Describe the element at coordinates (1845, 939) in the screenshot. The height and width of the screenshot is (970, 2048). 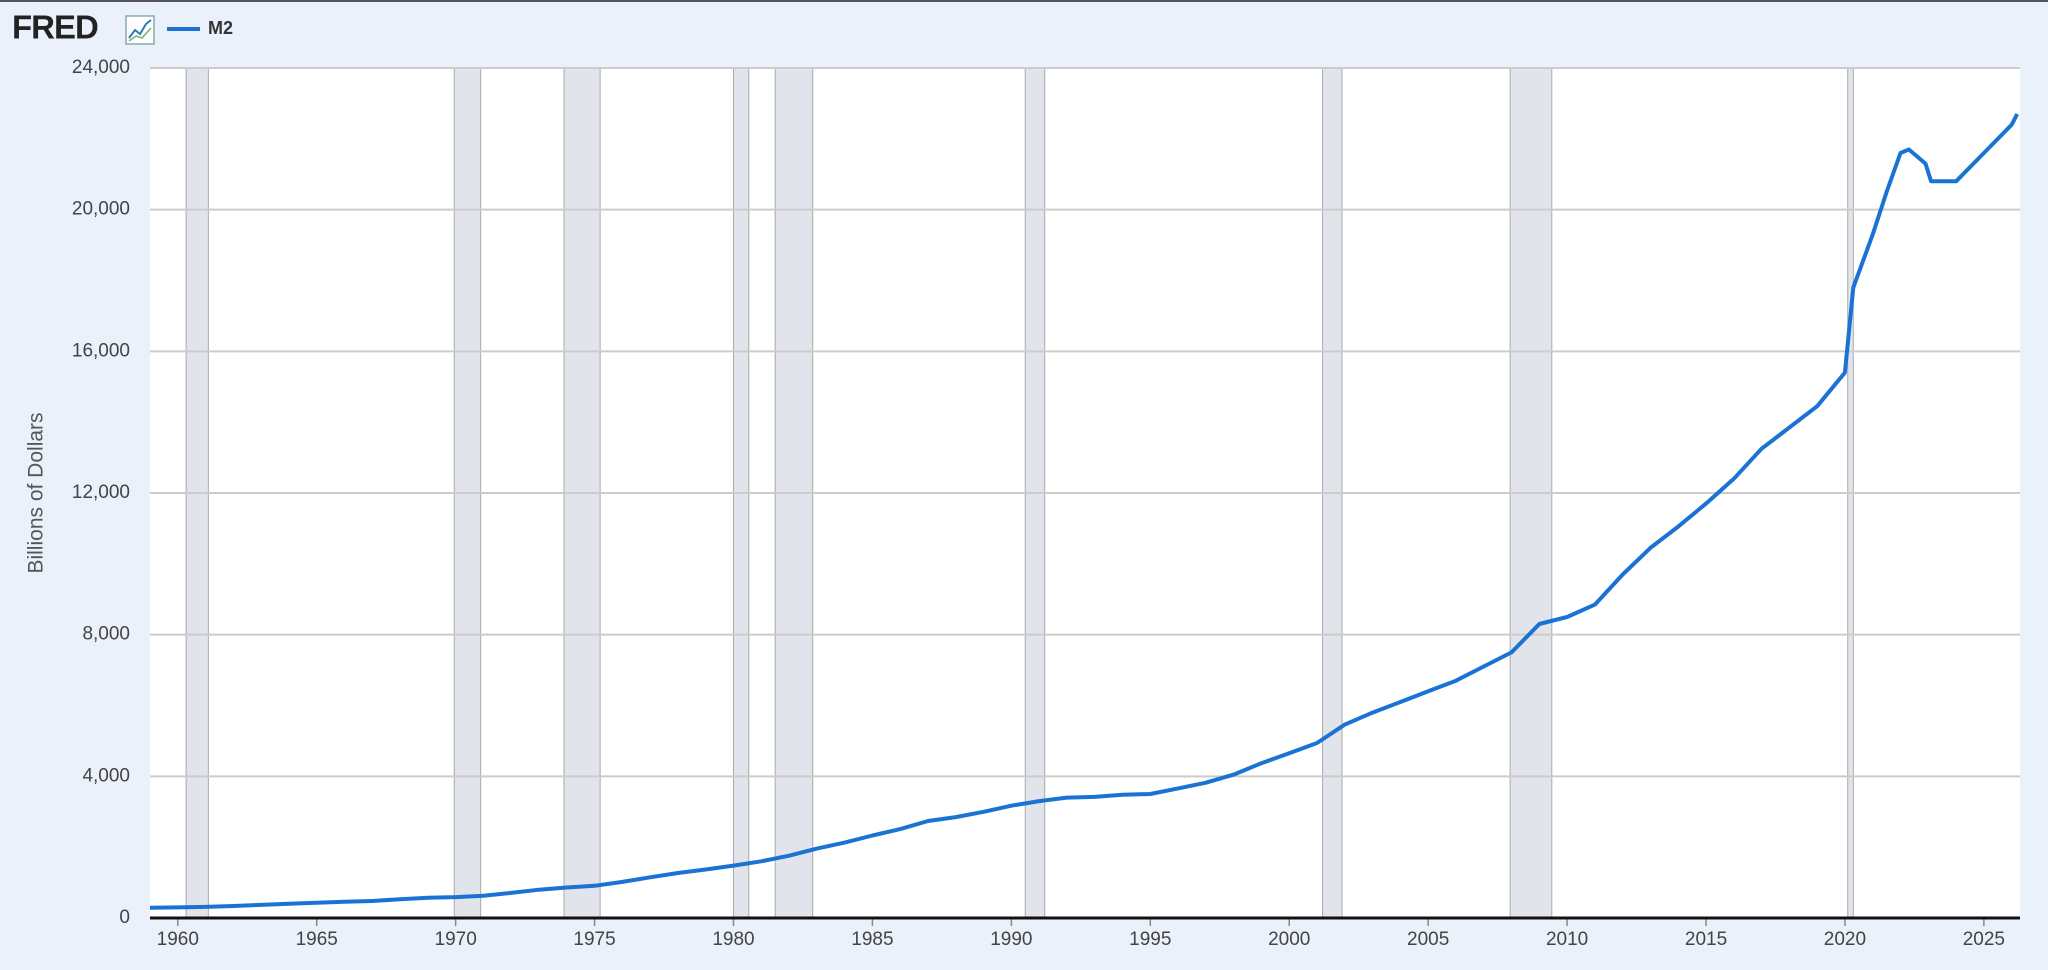
I see `x-tick-label: 2020` at that location.